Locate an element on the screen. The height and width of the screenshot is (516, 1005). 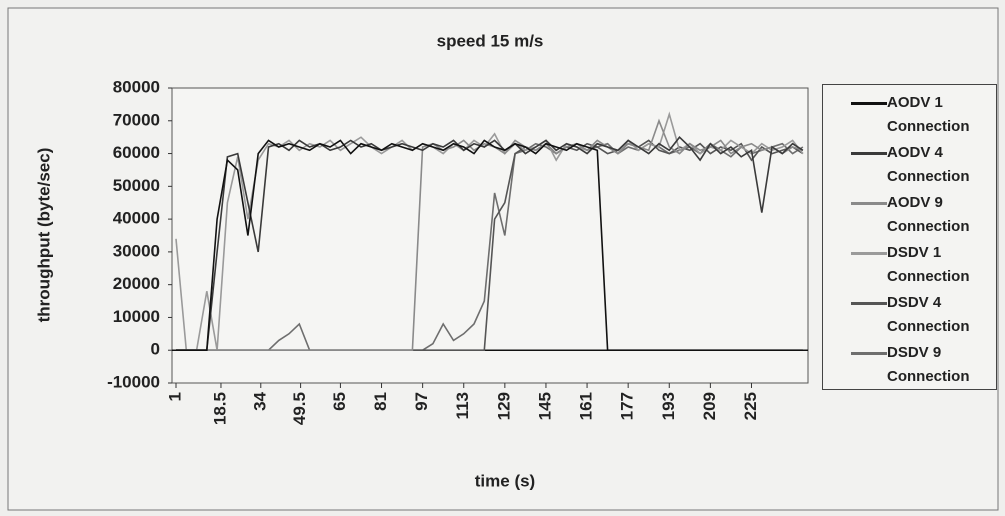
y-tick-label: 10000 is located at coordinates (136, 316).